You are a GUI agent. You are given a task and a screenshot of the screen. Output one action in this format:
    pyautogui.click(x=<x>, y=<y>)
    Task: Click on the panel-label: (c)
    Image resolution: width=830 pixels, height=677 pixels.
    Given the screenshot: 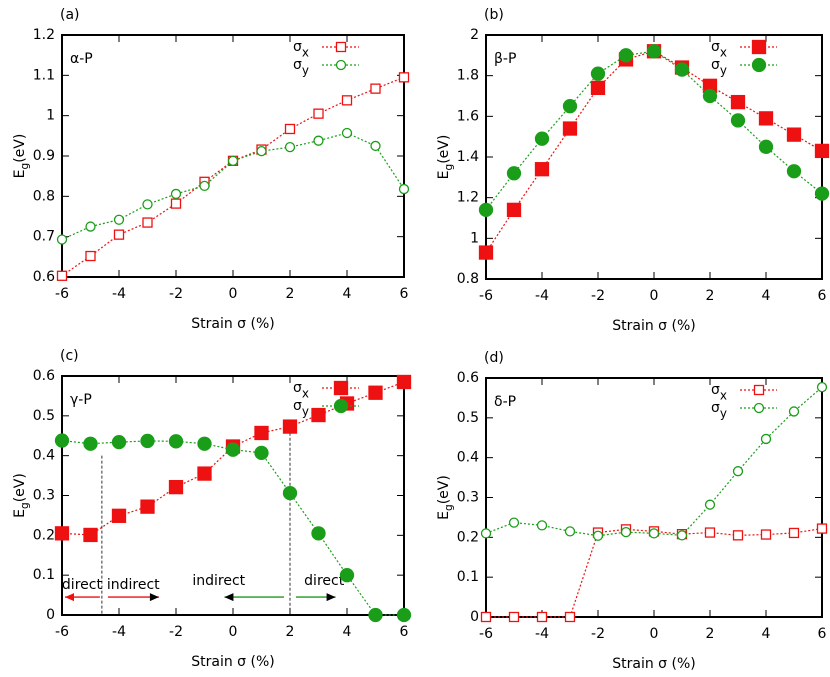 What is the action you would take?
    pyautogui.click(x=69, y=356)
    